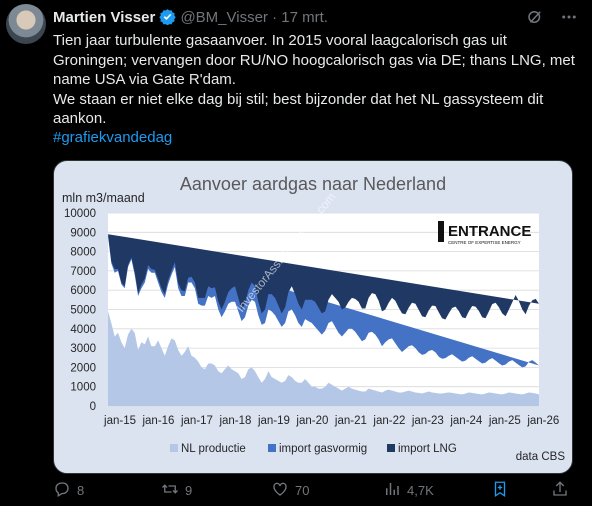 The image size is (592, 506). I want to click on bookmark-icon, so click(500, 490).